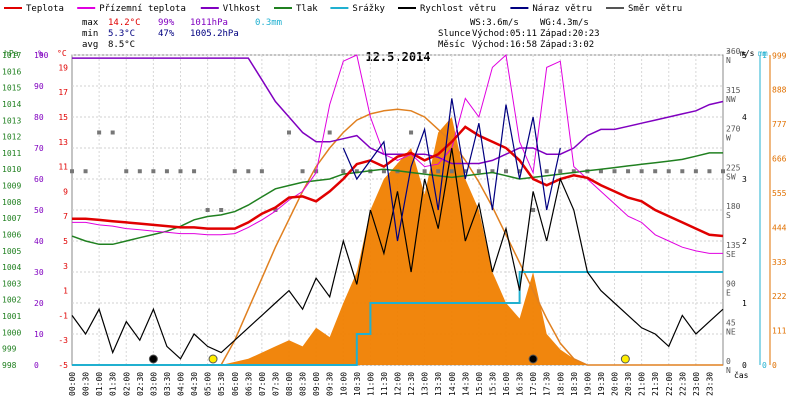  I want to click on tick-solar: 888, so click(779, 90).